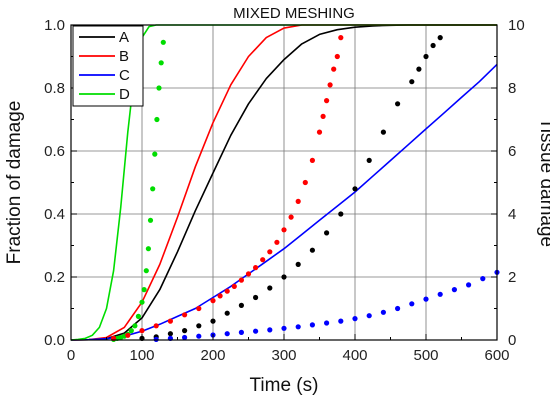 This screenshot has width=550, height=404. I want to click on y-tick-label: 0.2, so click(54, 277).